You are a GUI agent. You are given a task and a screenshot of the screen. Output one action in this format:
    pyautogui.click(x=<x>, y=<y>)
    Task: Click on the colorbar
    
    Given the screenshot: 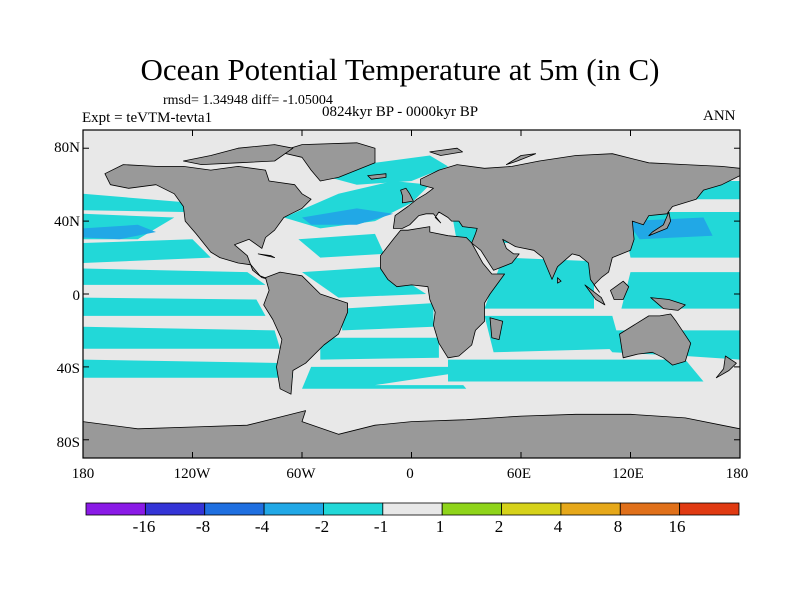 What is the action you would take?
    pyautogui.click(x=412, y=509)
    